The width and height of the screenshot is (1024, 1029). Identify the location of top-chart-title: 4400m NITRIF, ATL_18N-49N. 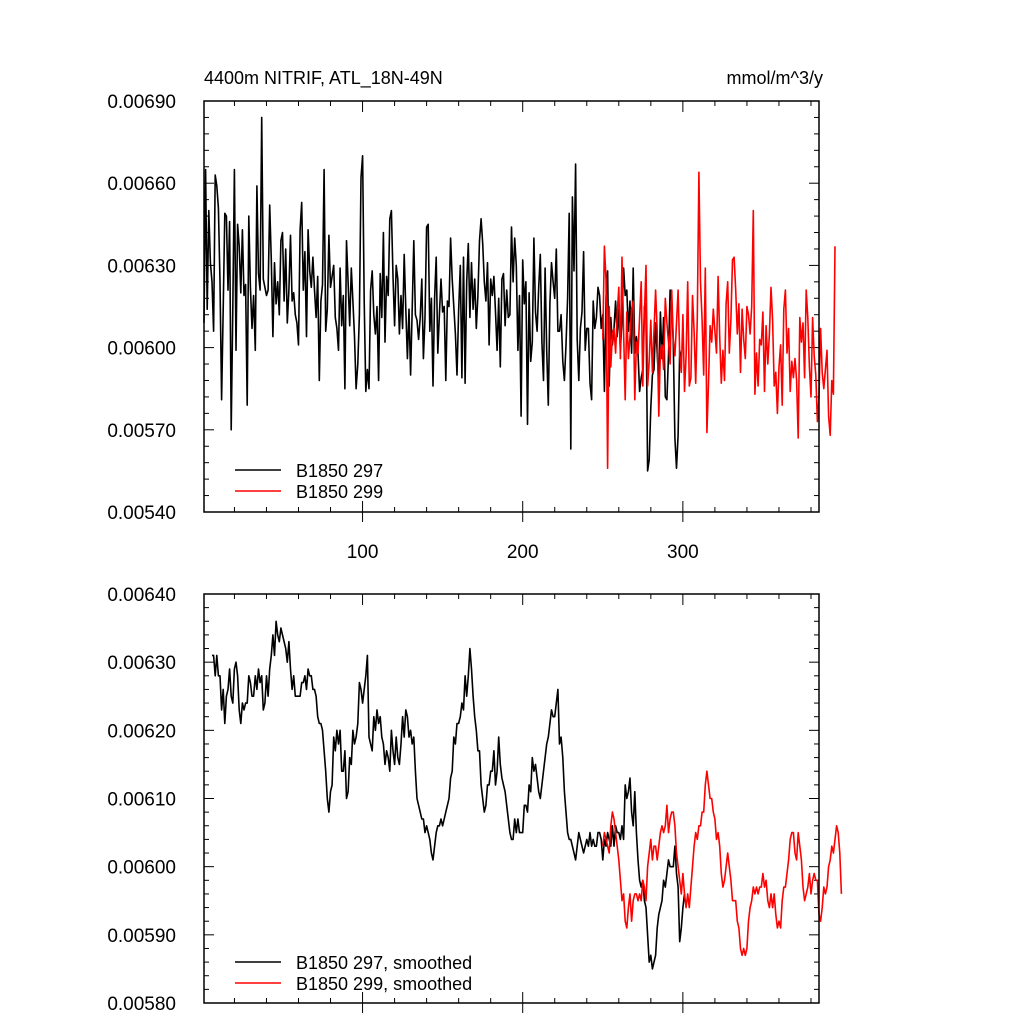
(323, 78).